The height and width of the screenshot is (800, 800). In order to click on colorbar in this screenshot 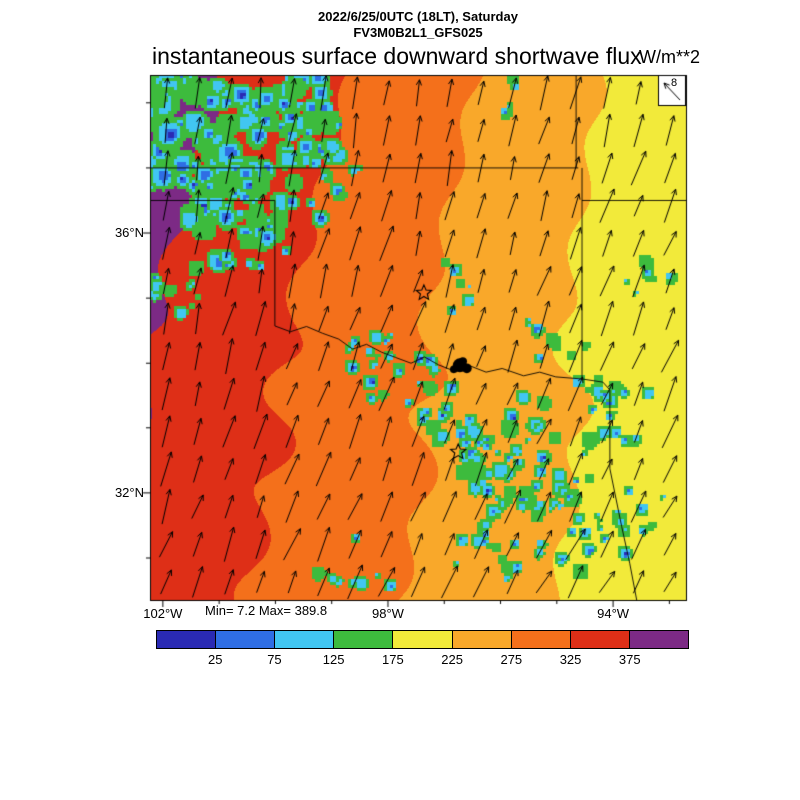, I will do `click(422, 639)`.